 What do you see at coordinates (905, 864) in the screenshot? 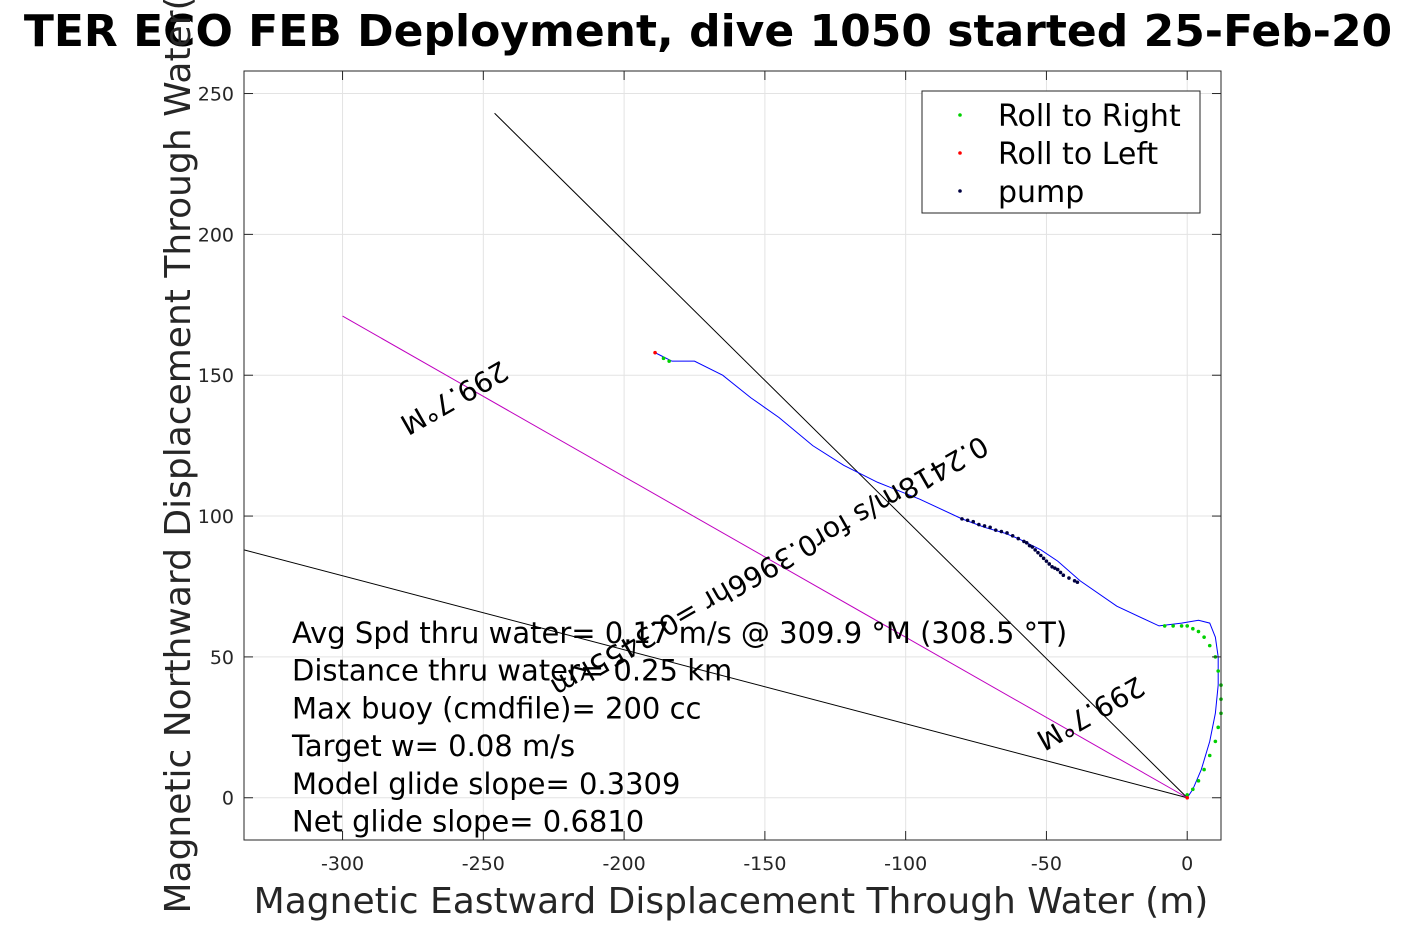
I see `x-tick-label: -100` at bounding box center [905, 864].